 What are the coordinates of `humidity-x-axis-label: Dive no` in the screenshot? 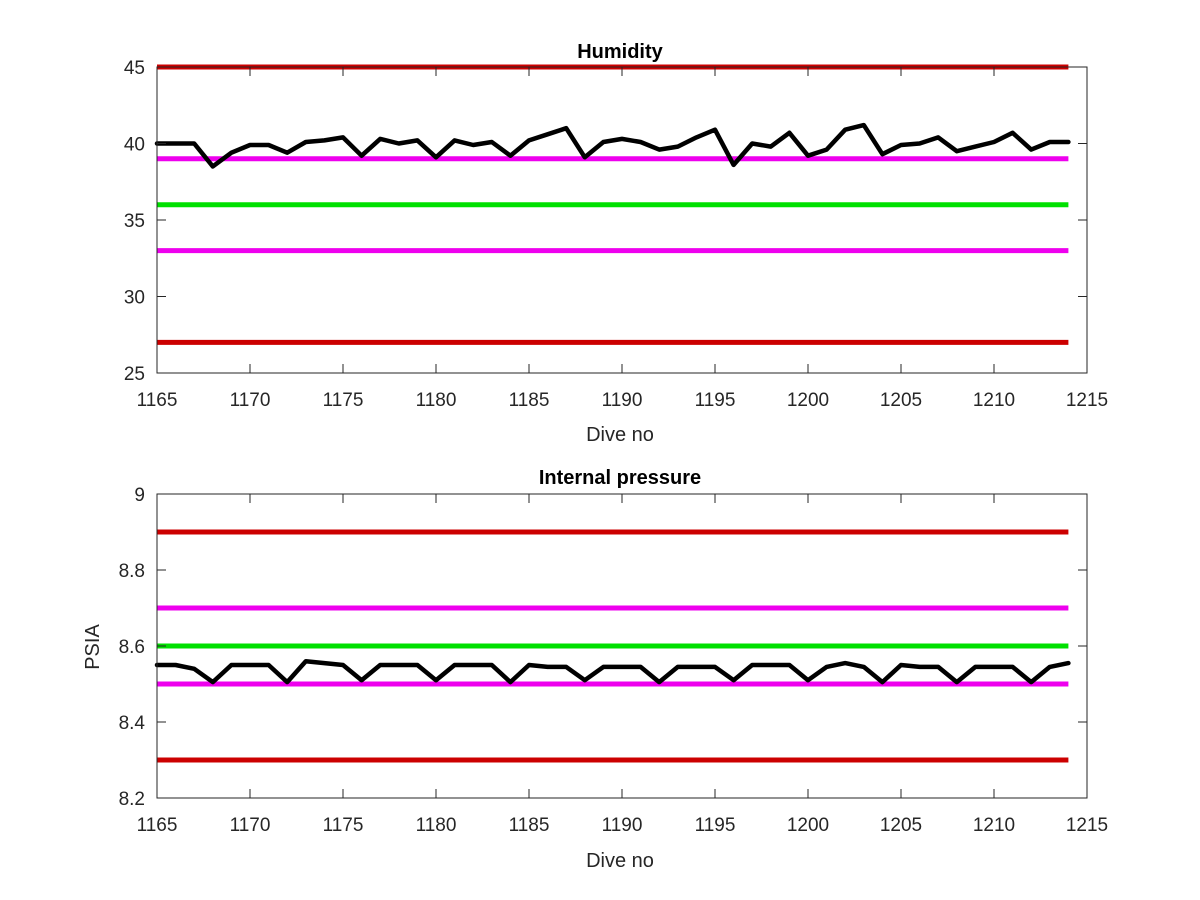 It's located at (620, 435).